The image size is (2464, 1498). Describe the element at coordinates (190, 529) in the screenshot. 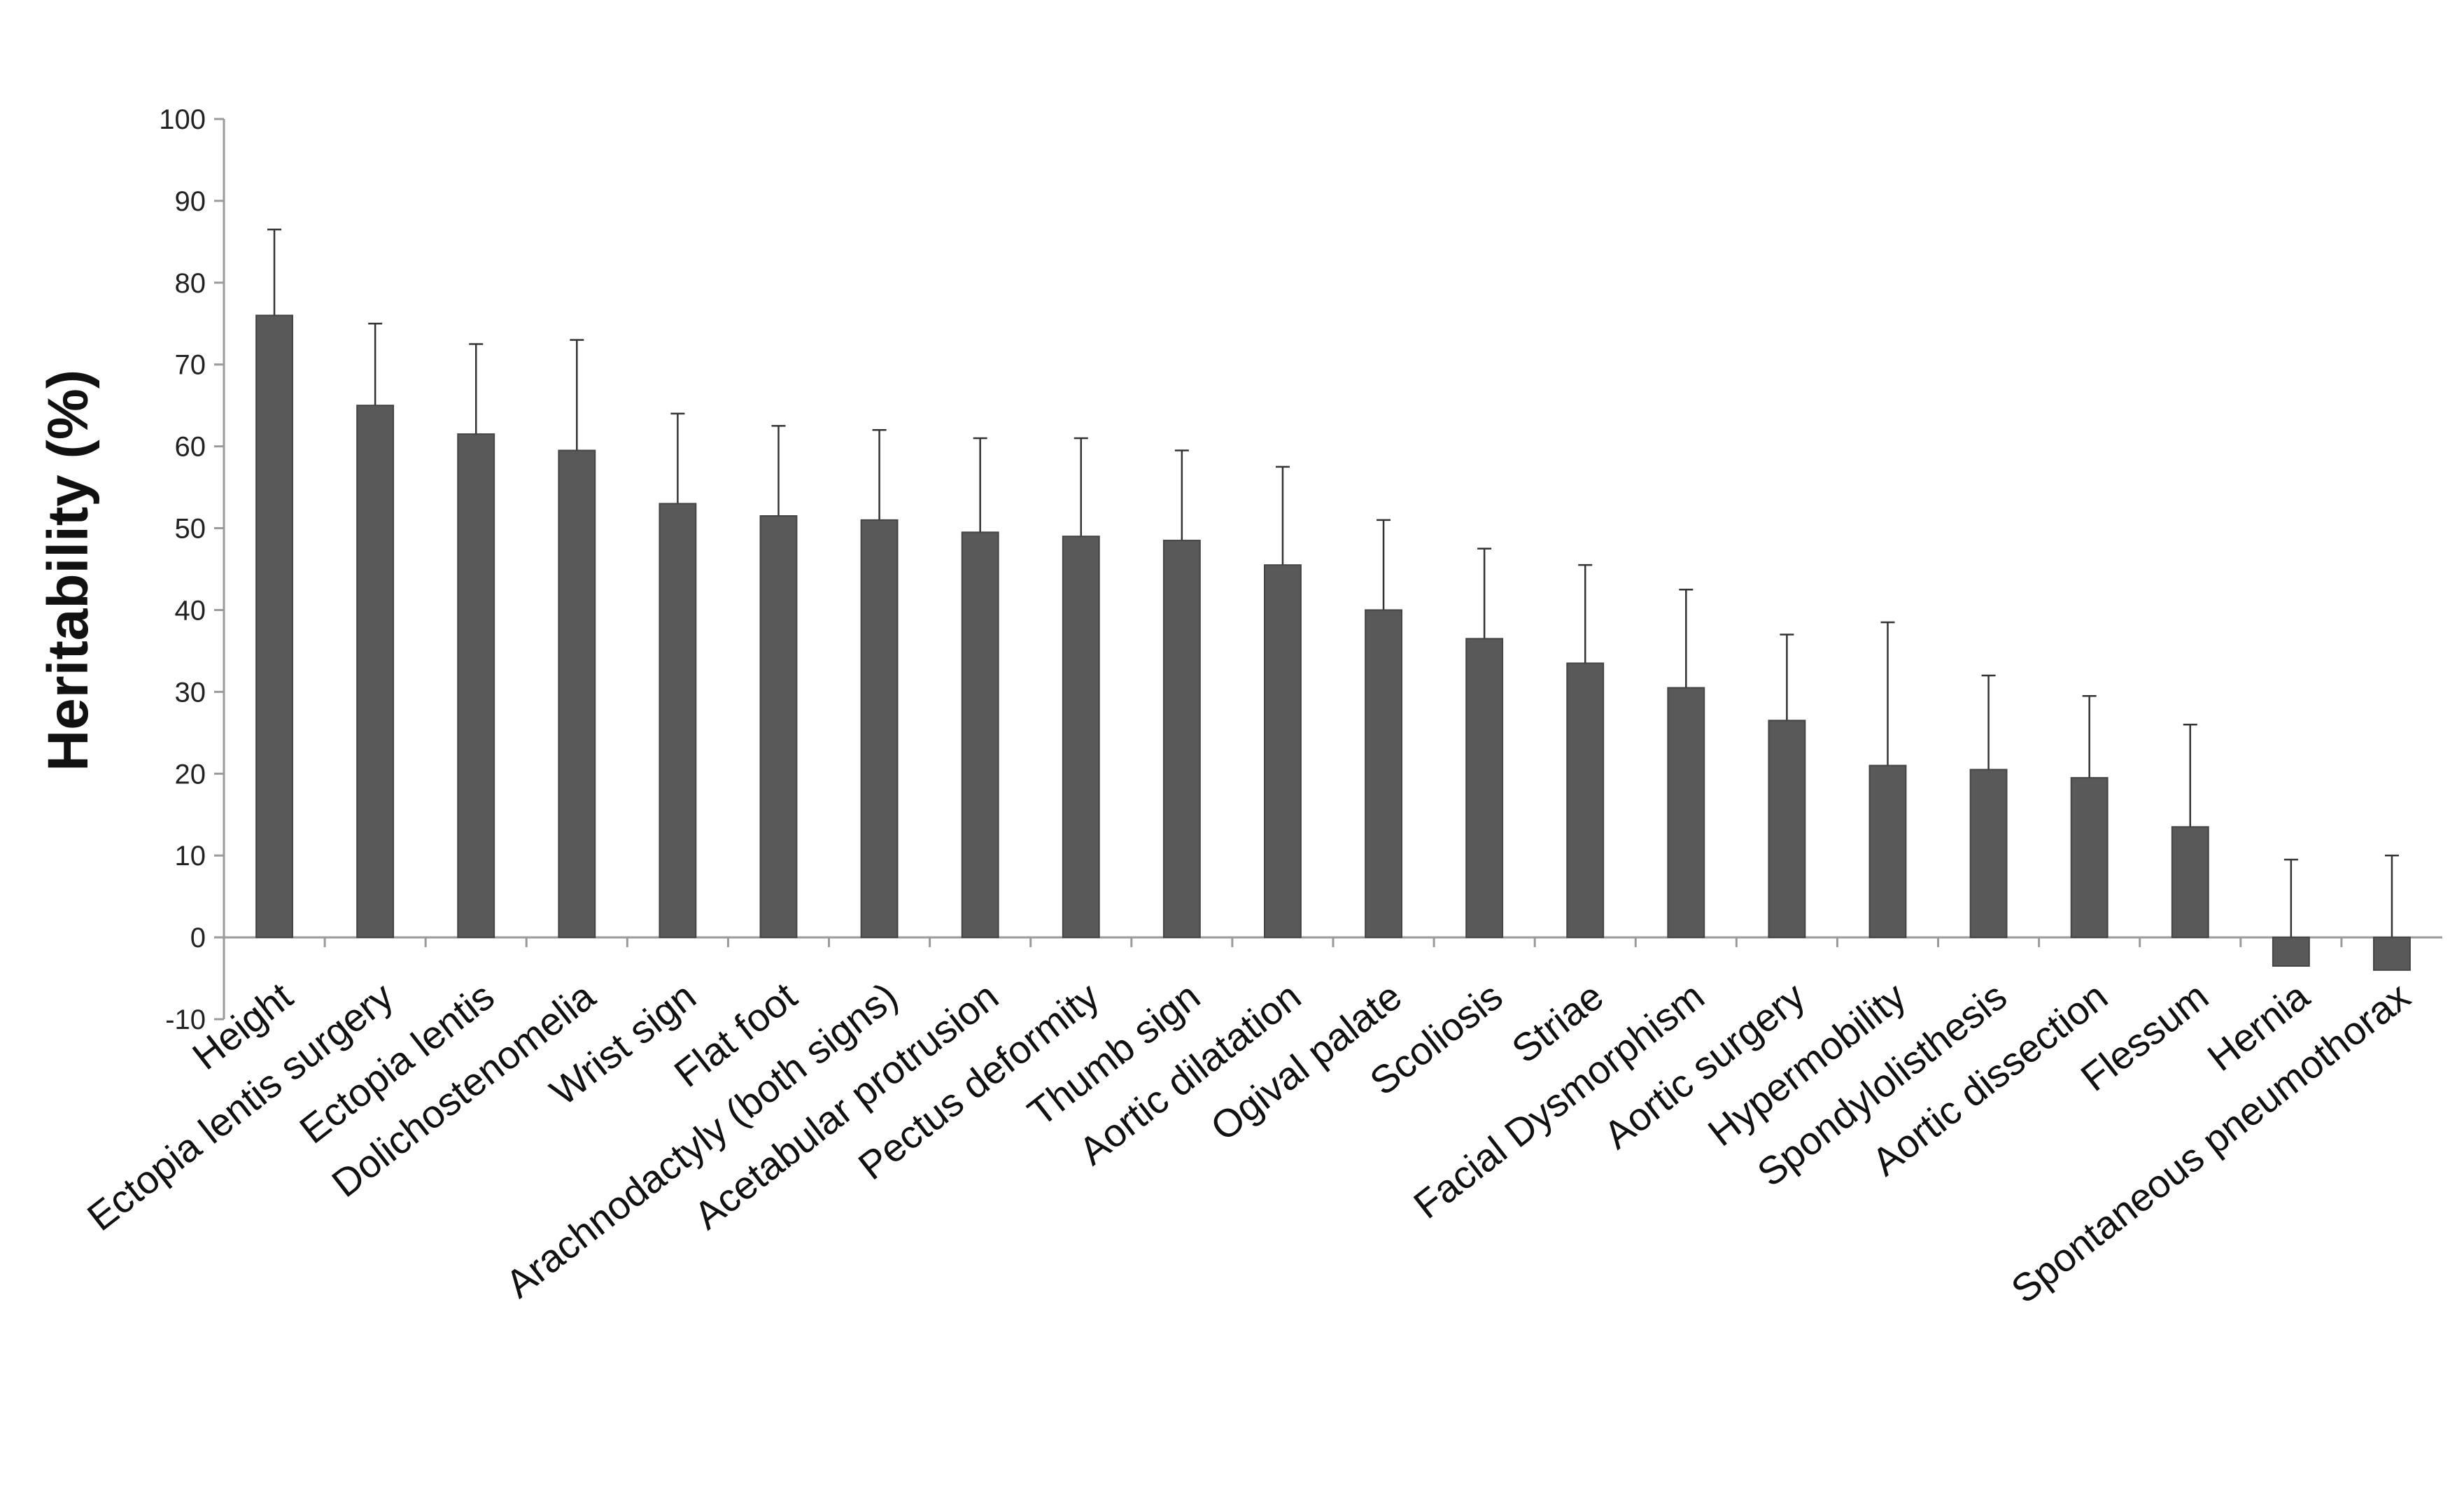

I see `y-tick-label: 50` at that location.